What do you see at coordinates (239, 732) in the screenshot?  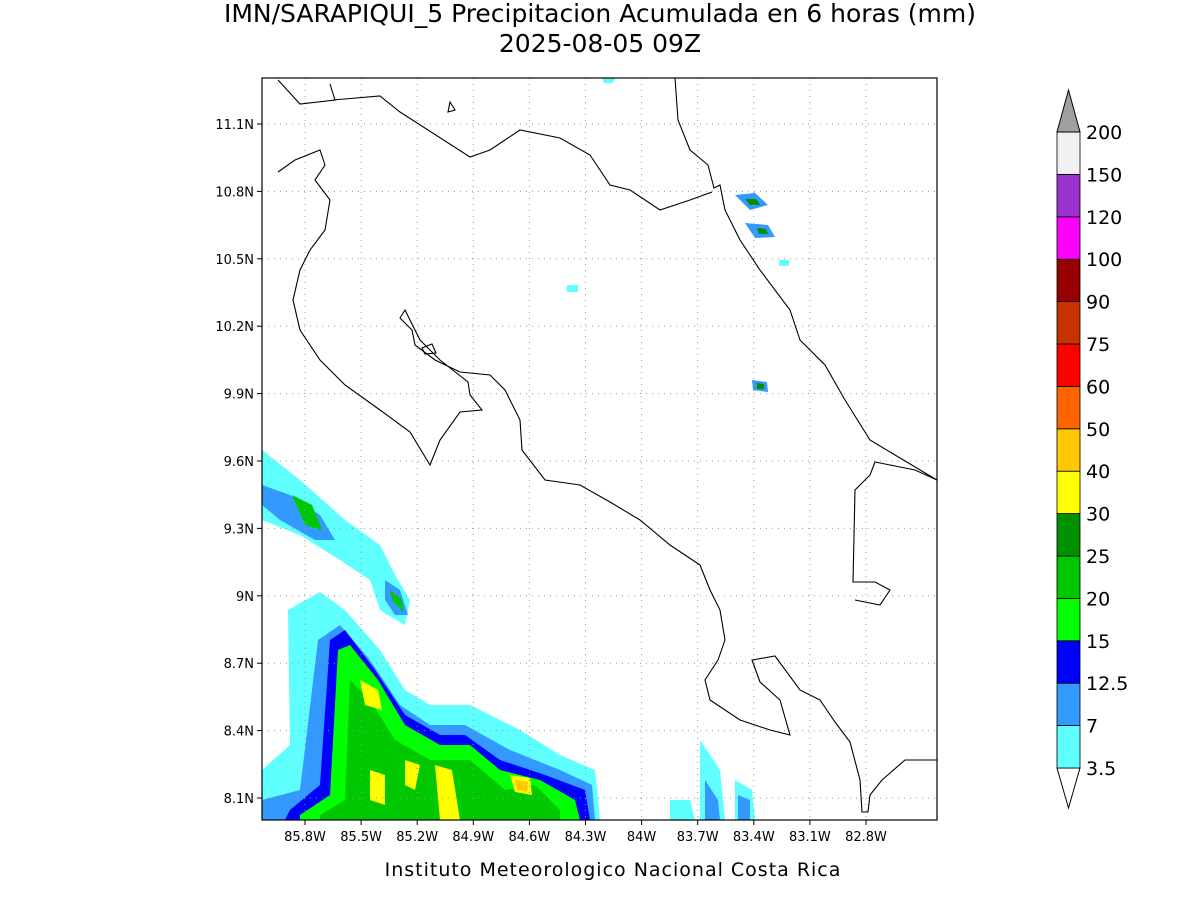 I see `lat-label: 8.4N` at bounding box center [239, 732].